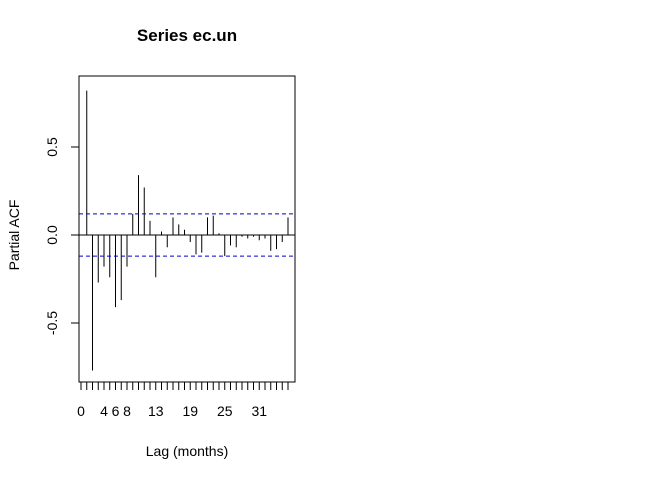 Image resolution: width=672 pixels, height=480 pixels. What do you see at coordinates (127, 411) in the screenshot?
I see `x-tick-label: 8` at bounding box center [127, 411].